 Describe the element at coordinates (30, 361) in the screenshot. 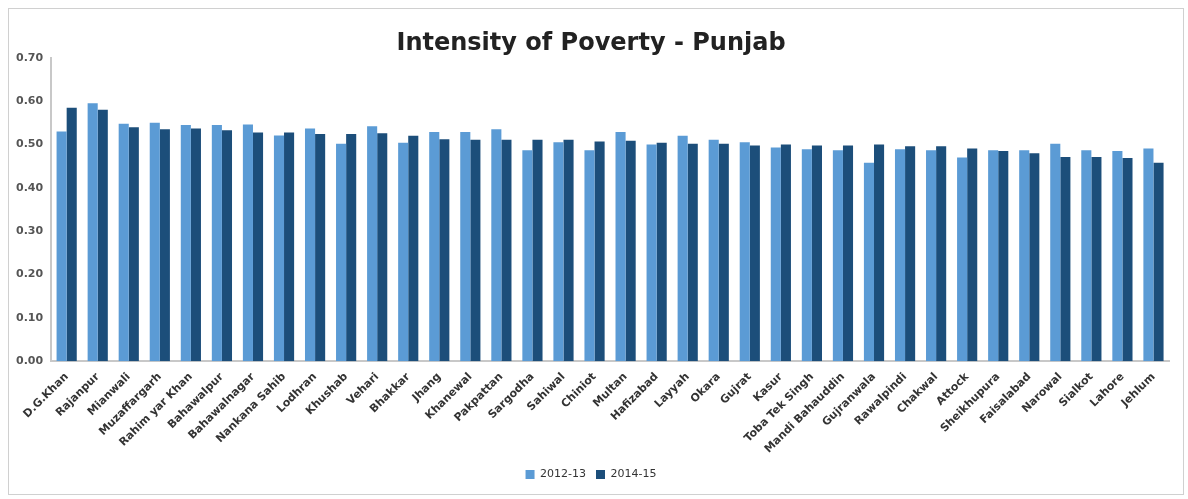

I see `y-tick-label: 0.00` at that location.